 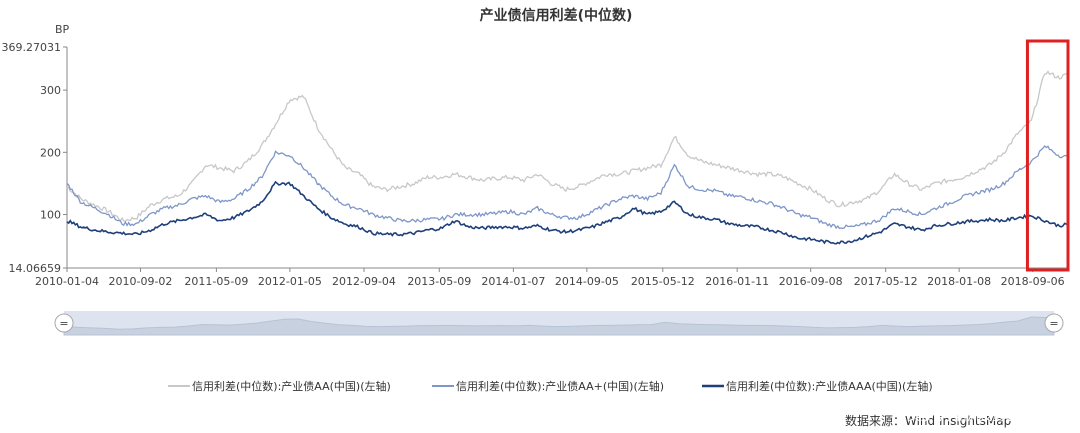 What do you see at coordinates (1047, 155) in the screenshot?
I see `highlight-box` at bounding box center [1047, 155].